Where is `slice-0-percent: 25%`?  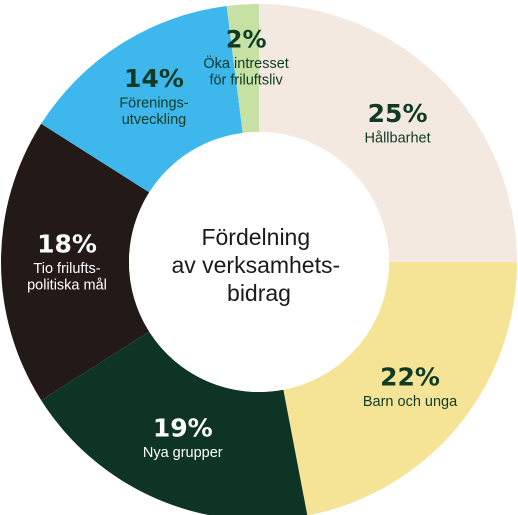
slice-0-percent: 25% is located at coordinates (398, 113).